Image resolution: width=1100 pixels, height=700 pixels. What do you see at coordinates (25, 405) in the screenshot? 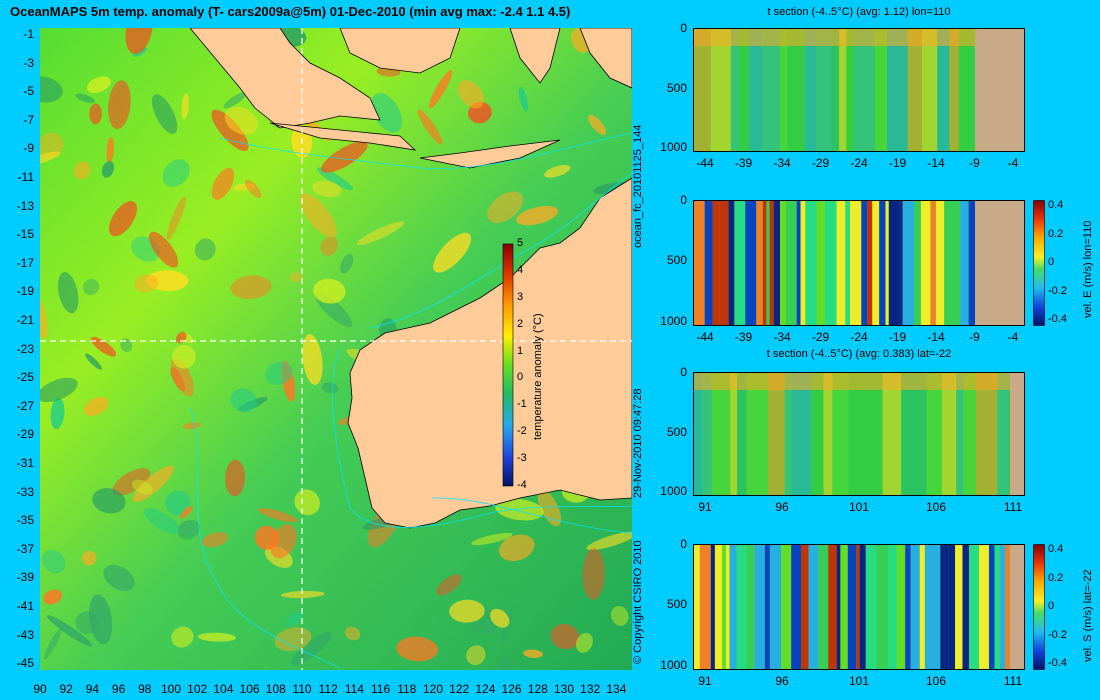
I see `latitude-tick-label: -27` at bounding box center [25, 405].